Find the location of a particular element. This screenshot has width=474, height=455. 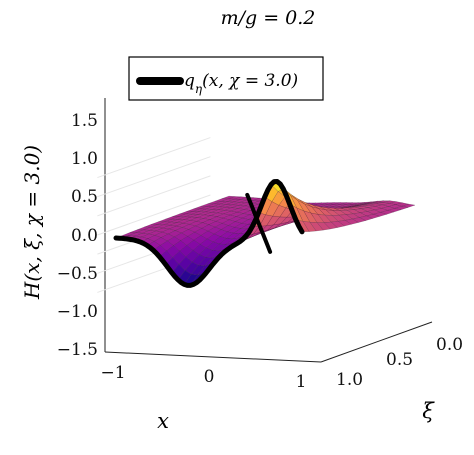

z-tick-label: 0.5 is located at coordinates (84, 197).